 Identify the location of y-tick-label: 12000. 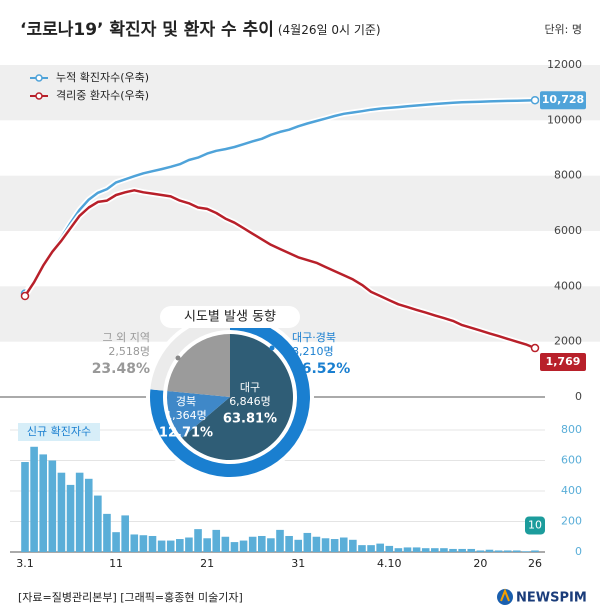
(564, 64).